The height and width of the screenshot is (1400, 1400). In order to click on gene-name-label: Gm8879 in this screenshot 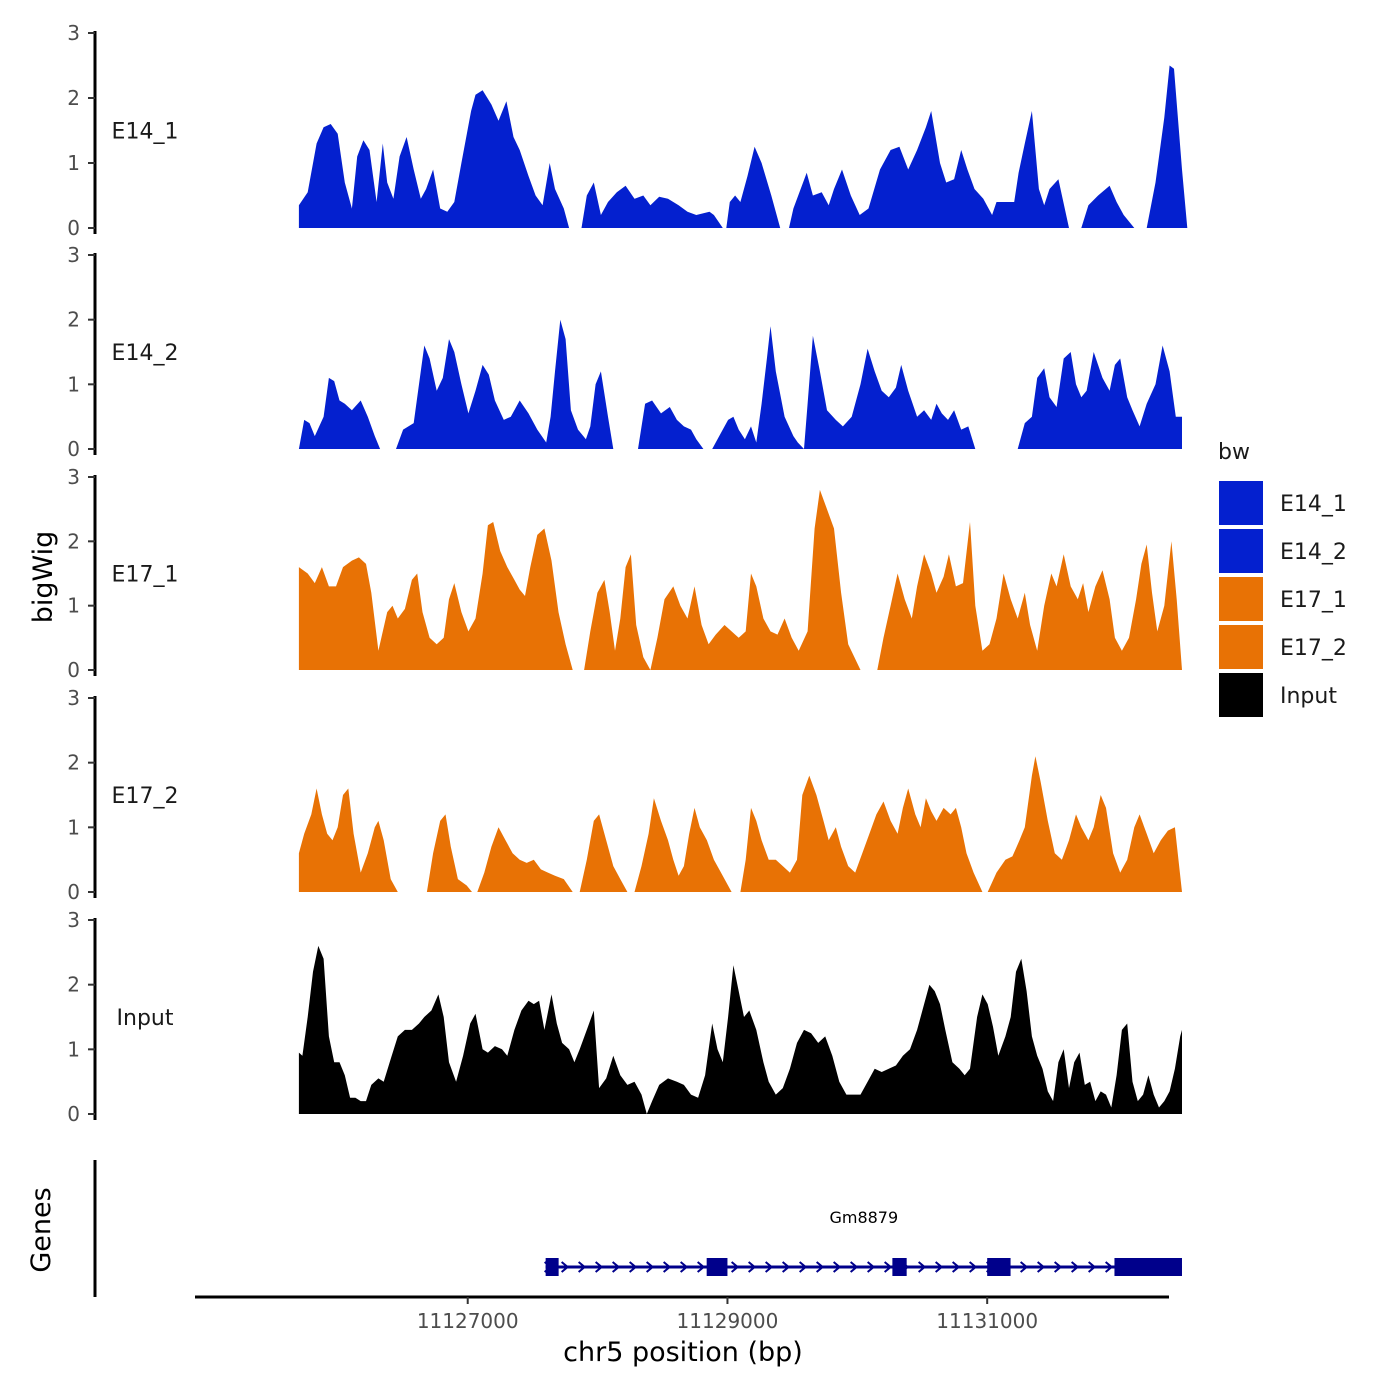, I will do `click(863, 1217)`.